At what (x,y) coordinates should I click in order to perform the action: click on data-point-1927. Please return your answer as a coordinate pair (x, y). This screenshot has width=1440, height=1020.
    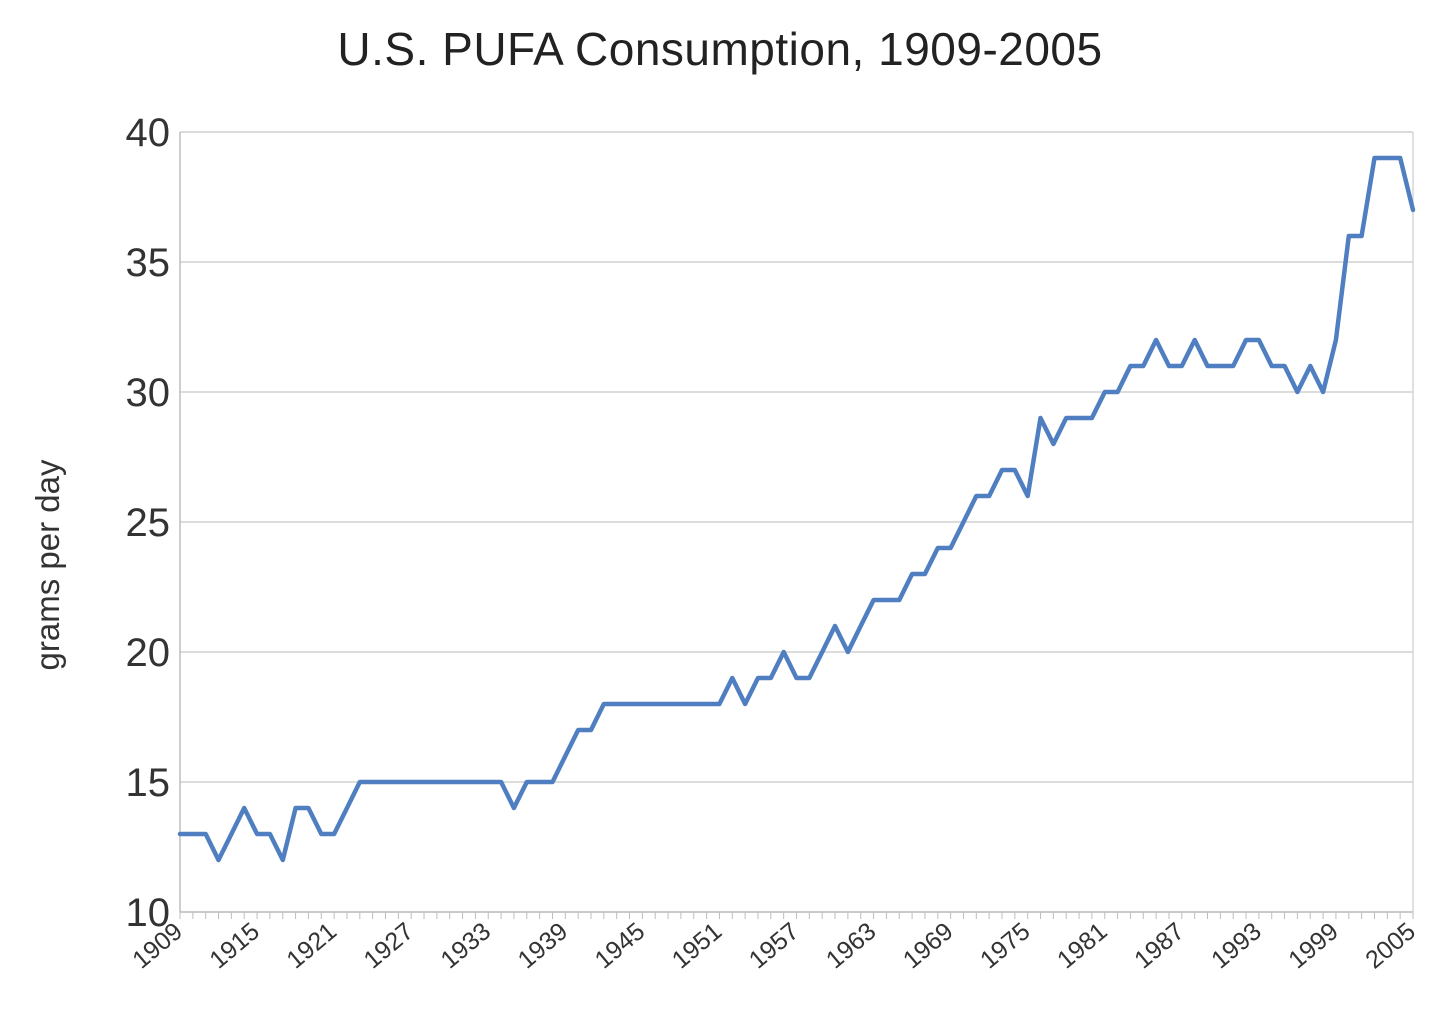
    Looking at the image, I should click on (411, 782).